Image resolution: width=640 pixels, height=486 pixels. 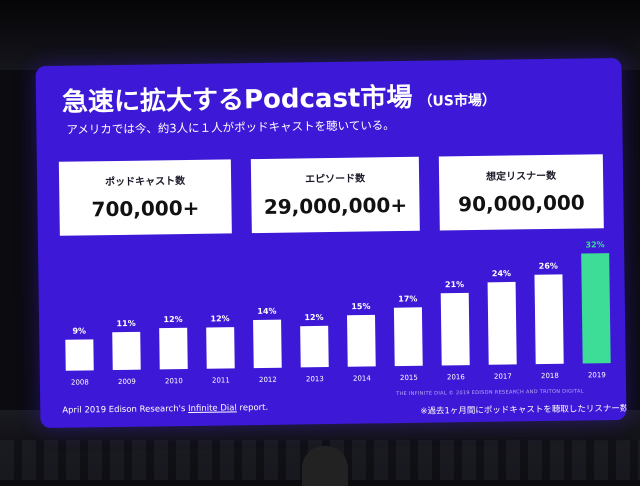 I want to click on x-tick-2016: 2016, so click(x=456, y=377).